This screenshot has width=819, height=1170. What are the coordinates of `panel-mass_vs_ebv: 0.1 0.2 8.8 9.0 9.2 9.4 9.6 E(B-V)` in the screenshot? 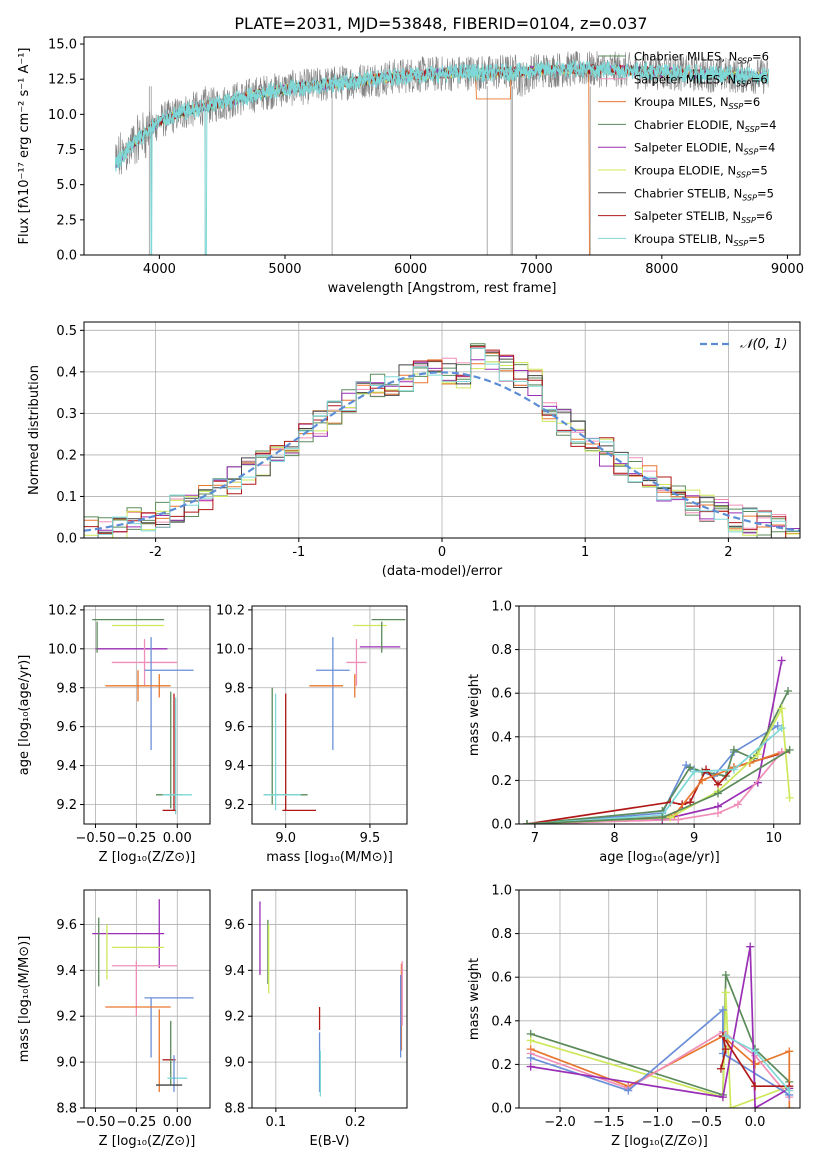 It's located at (316, 1019).